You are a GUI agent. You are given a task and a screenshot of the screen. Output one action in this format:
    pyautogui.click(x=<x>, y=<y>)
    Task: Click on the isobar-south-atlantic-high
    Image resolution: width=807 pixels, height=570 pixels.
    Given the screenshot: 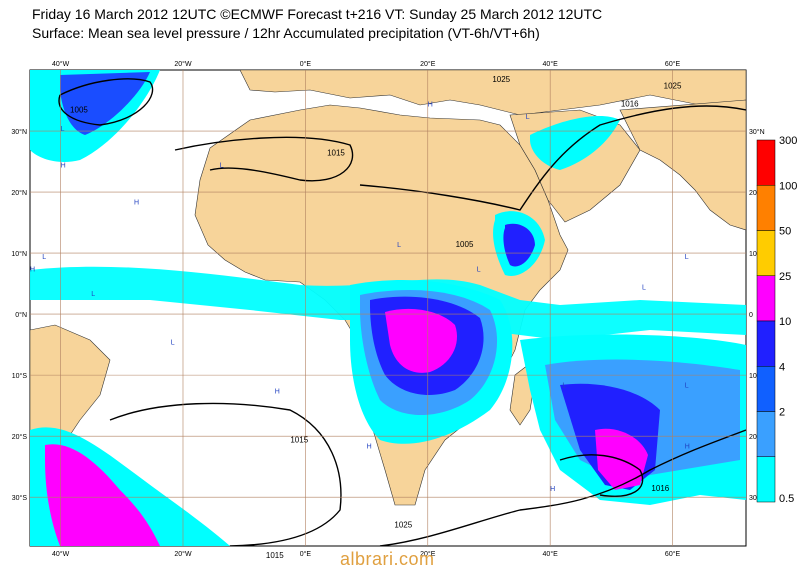 What is the action you would take?
    pyautogui.click(x=225, y=474)
    